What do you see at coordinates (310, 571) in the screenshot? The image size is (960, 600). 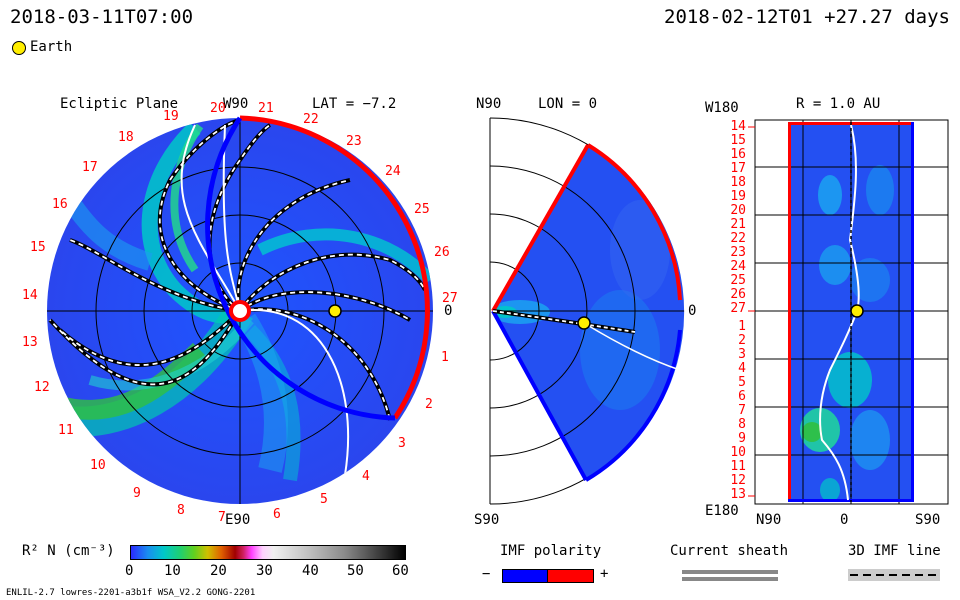 I see `colorbar-tick: 40` at bounding box center [310, 571].